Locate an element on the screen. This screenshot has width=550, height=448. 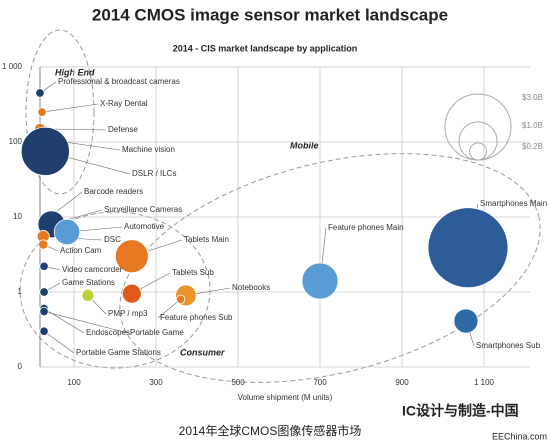
bubble-label: DSLR / ILCs is located at coordinates (154, 173).